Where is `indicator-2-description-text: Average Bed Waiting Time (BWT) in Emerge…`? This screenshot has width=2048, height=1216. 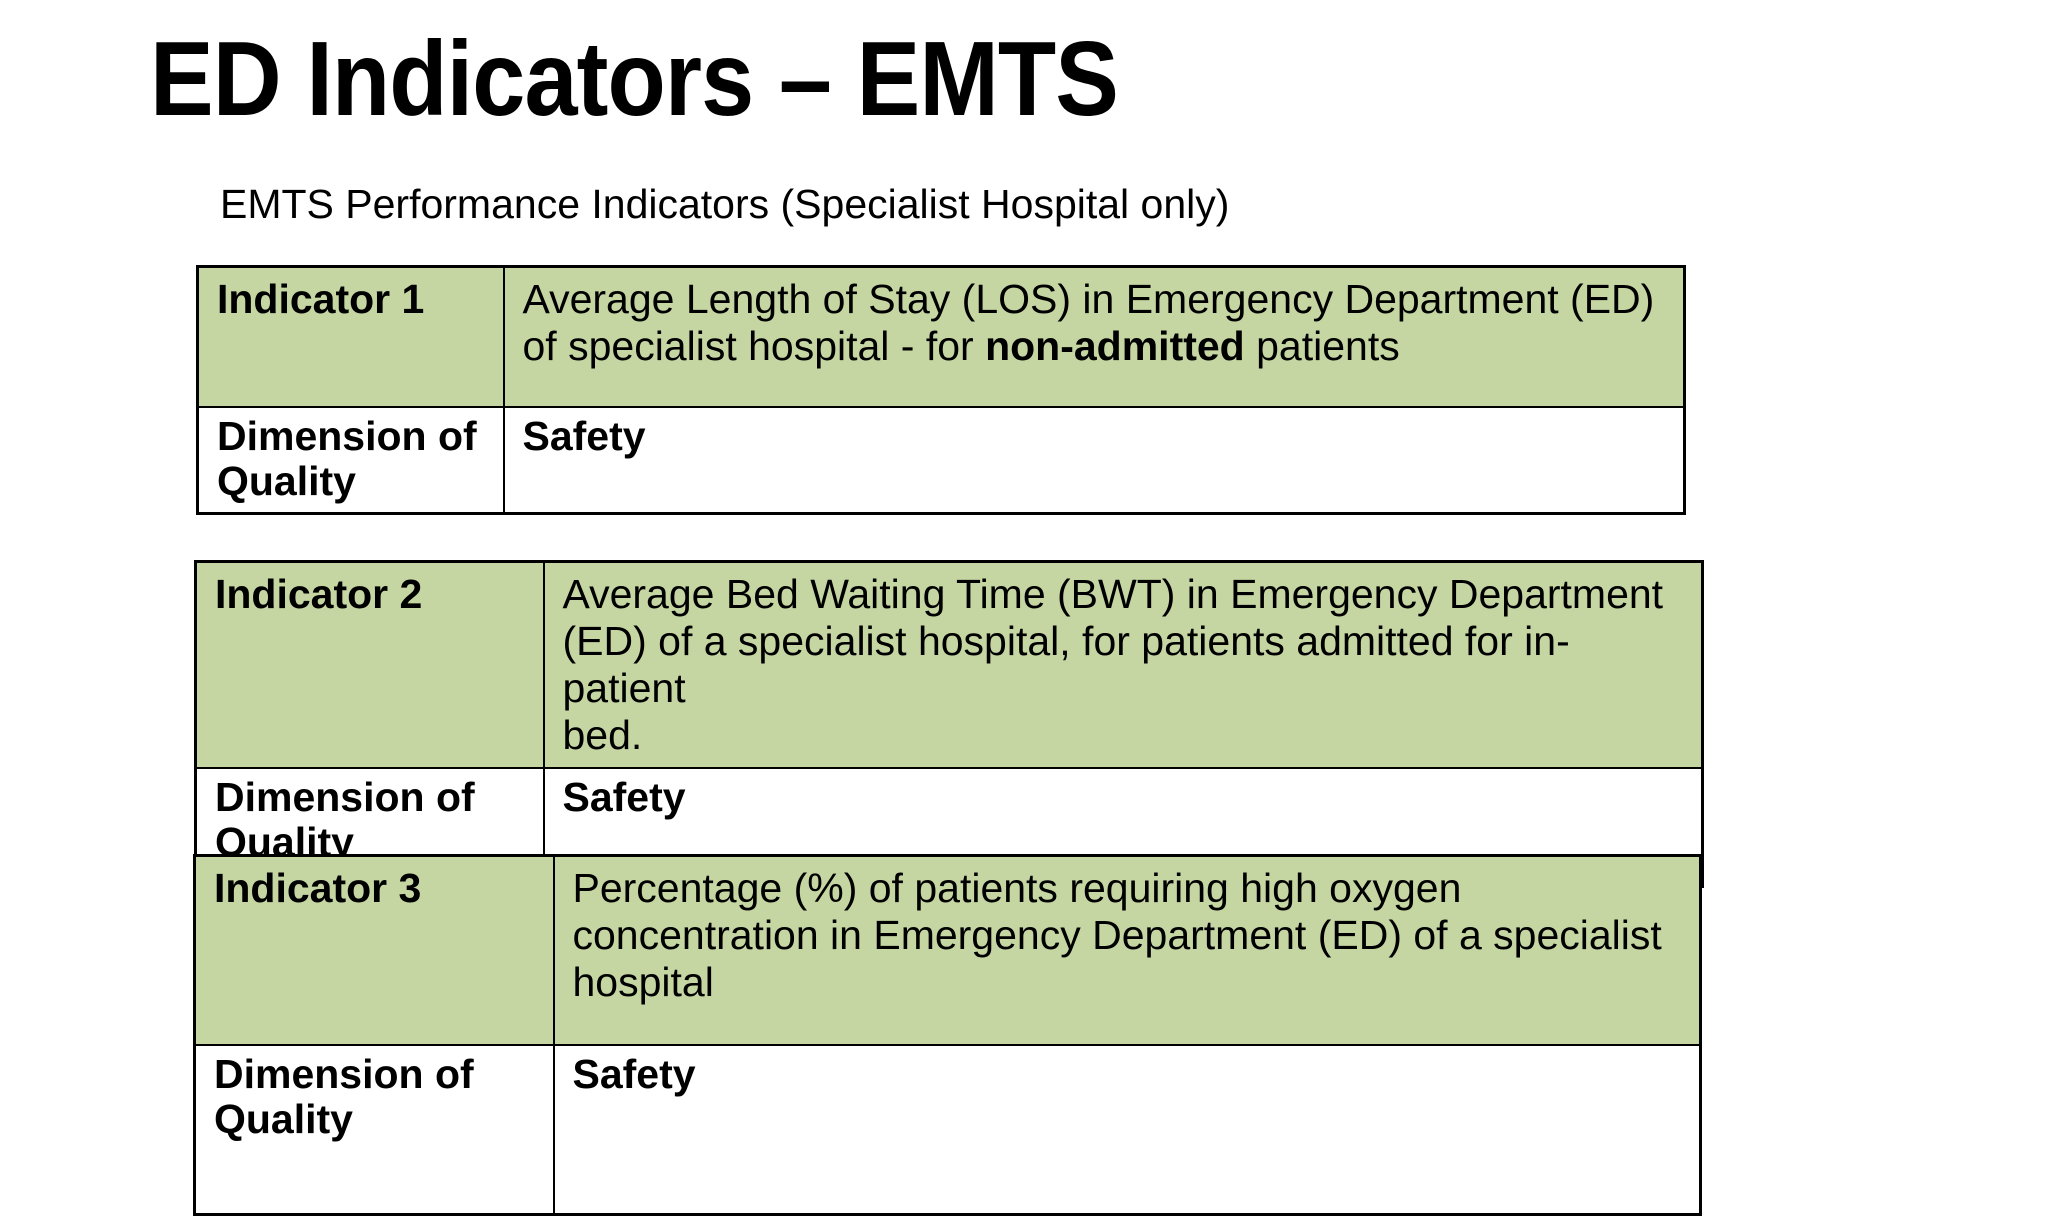 indicator-2-description-text: Average Bed Waiting Time (BWT) in Emerge… is located at coordinates (1113, 664).